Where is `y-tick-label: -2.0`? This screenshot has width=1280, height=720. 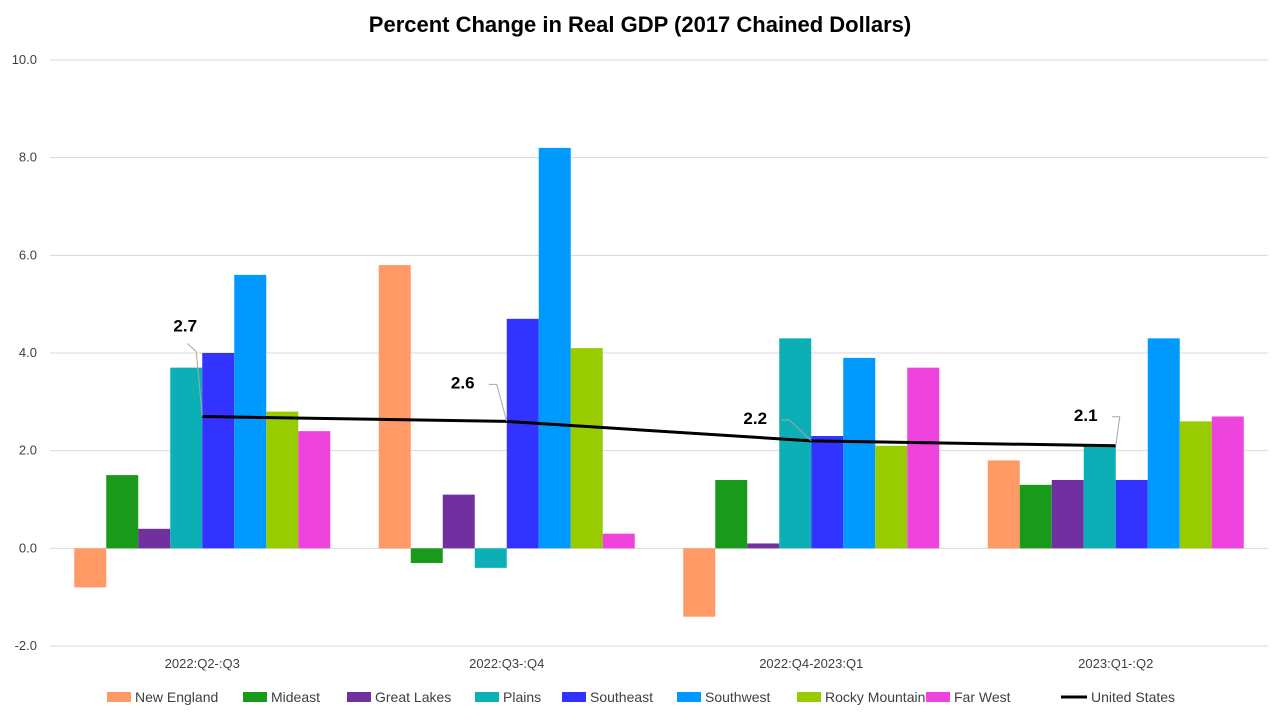
y-tick-label: -2.0 is located at coordinates (26, 645).